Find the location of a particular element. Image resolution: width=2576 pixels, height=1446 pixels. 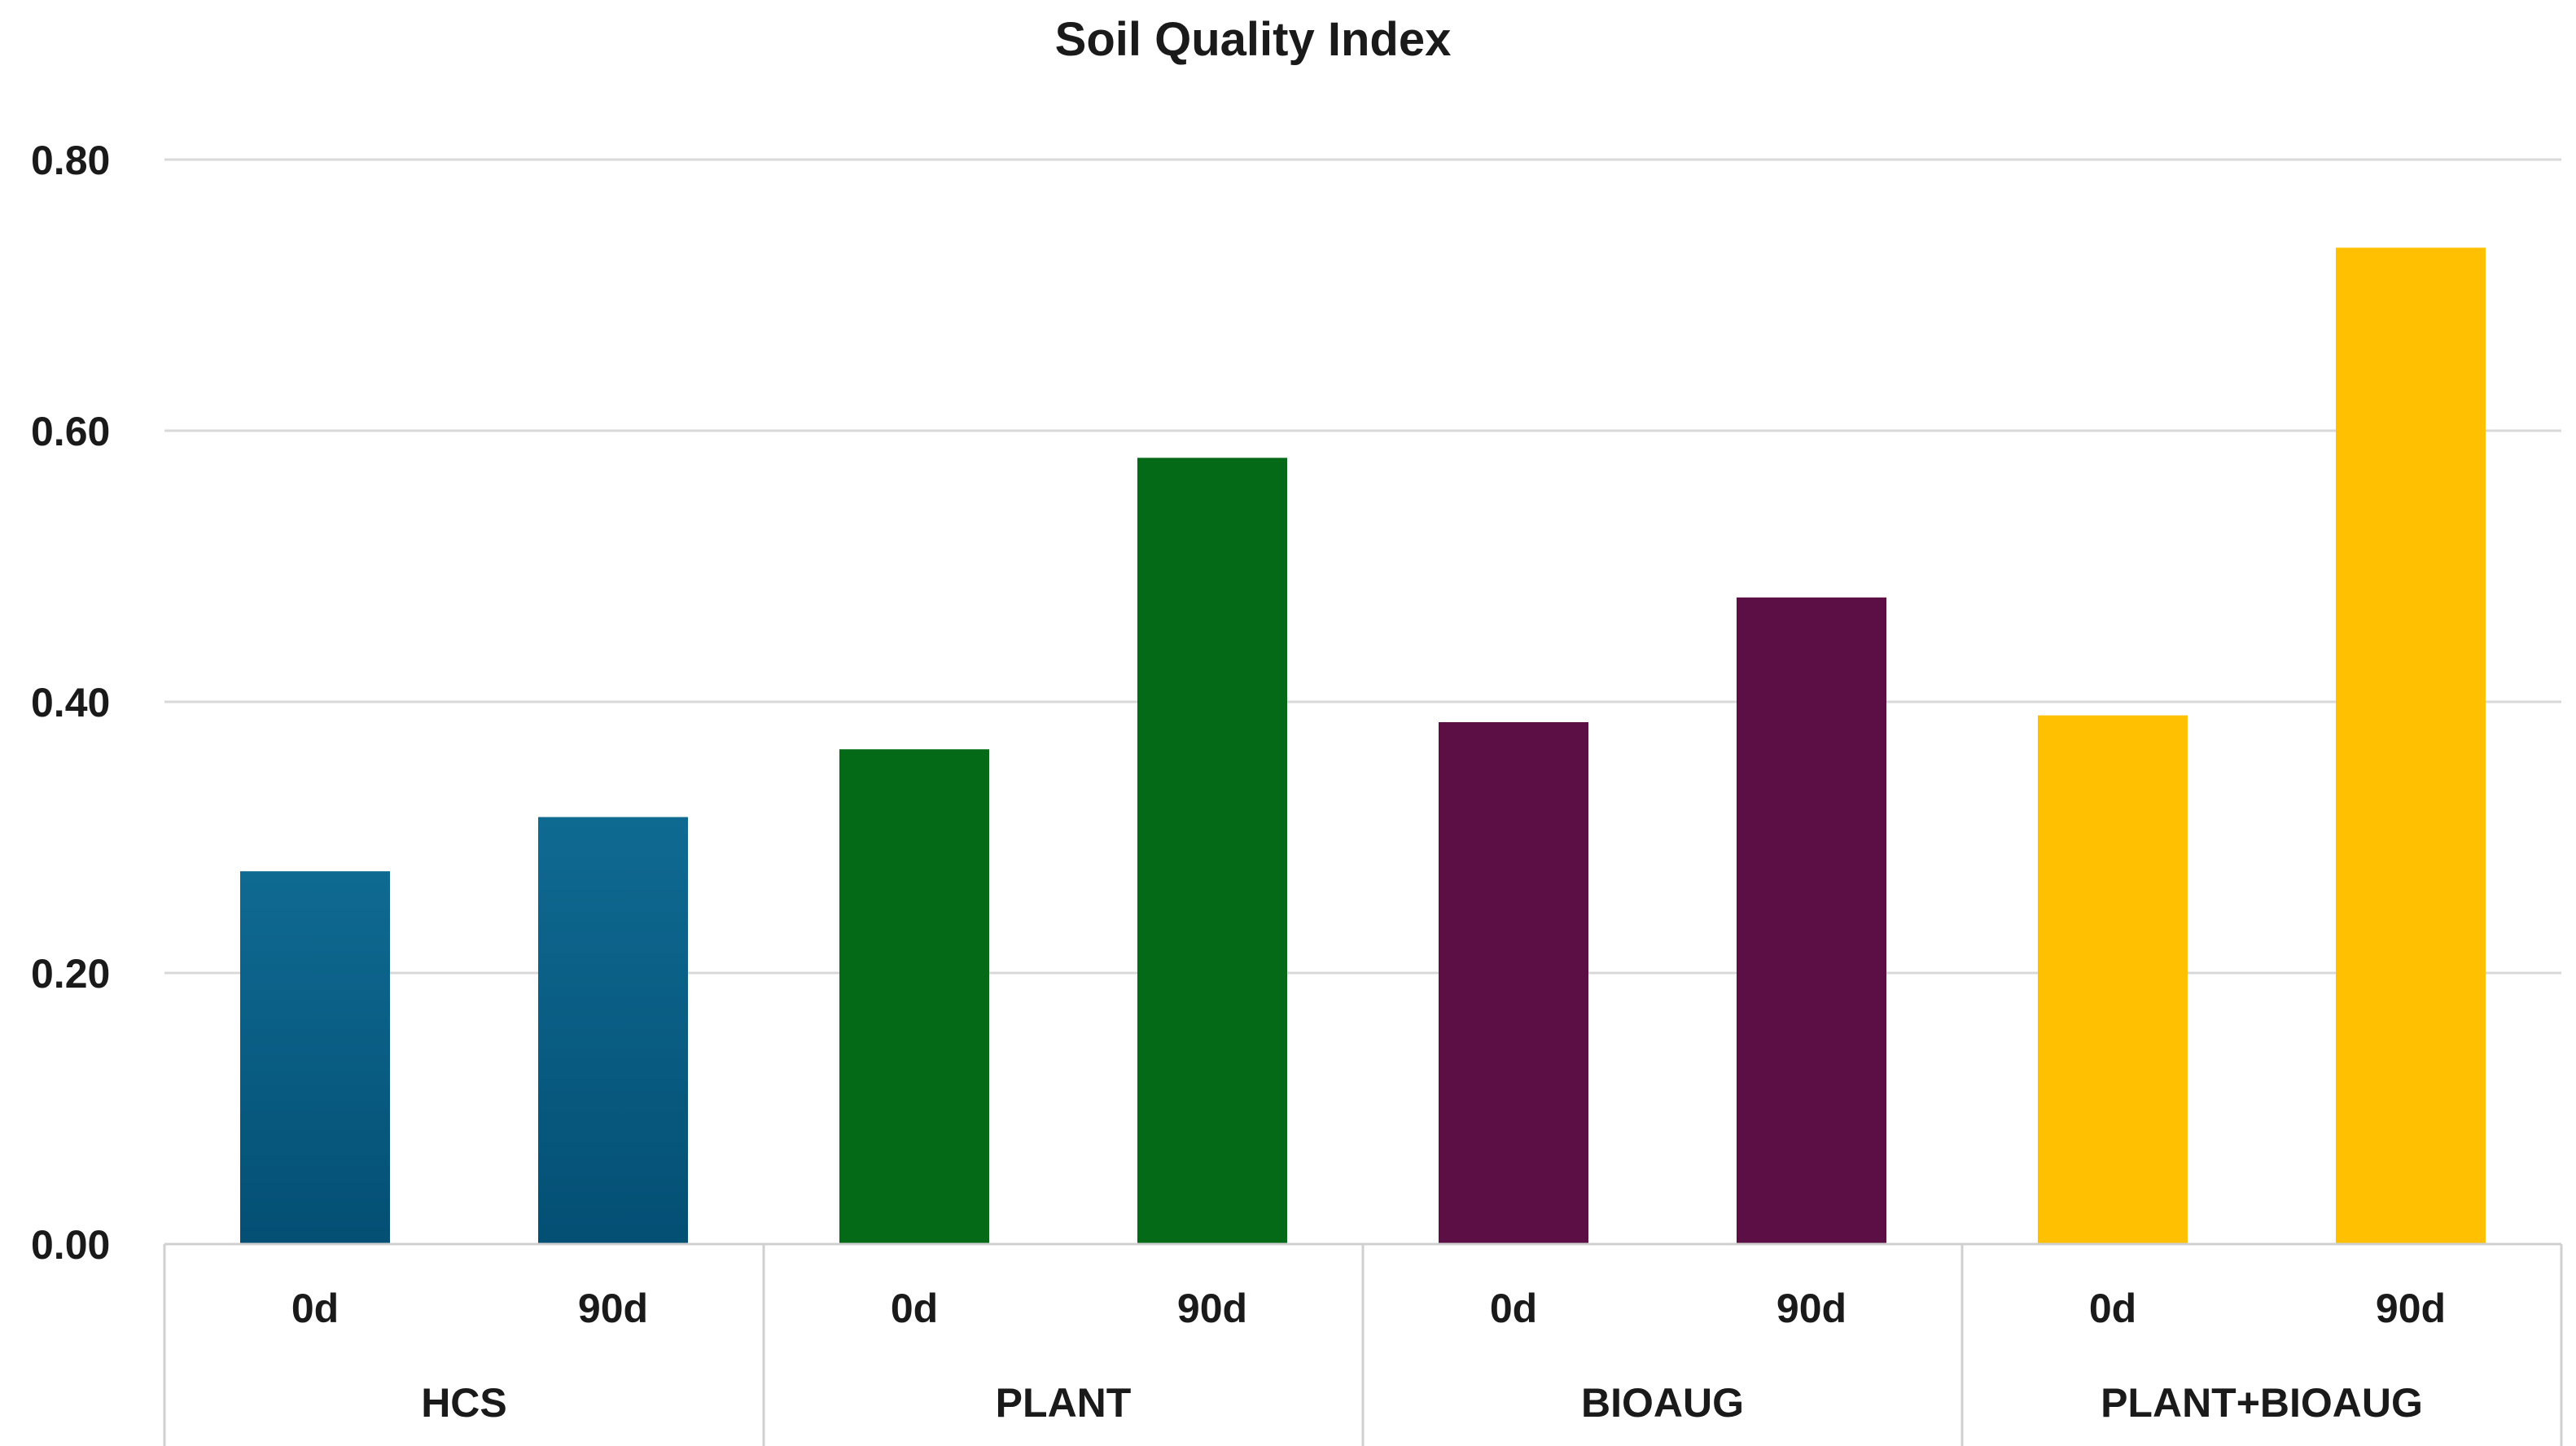

bar-plant-bioaug-90d is located at coordinates (2411, 746).